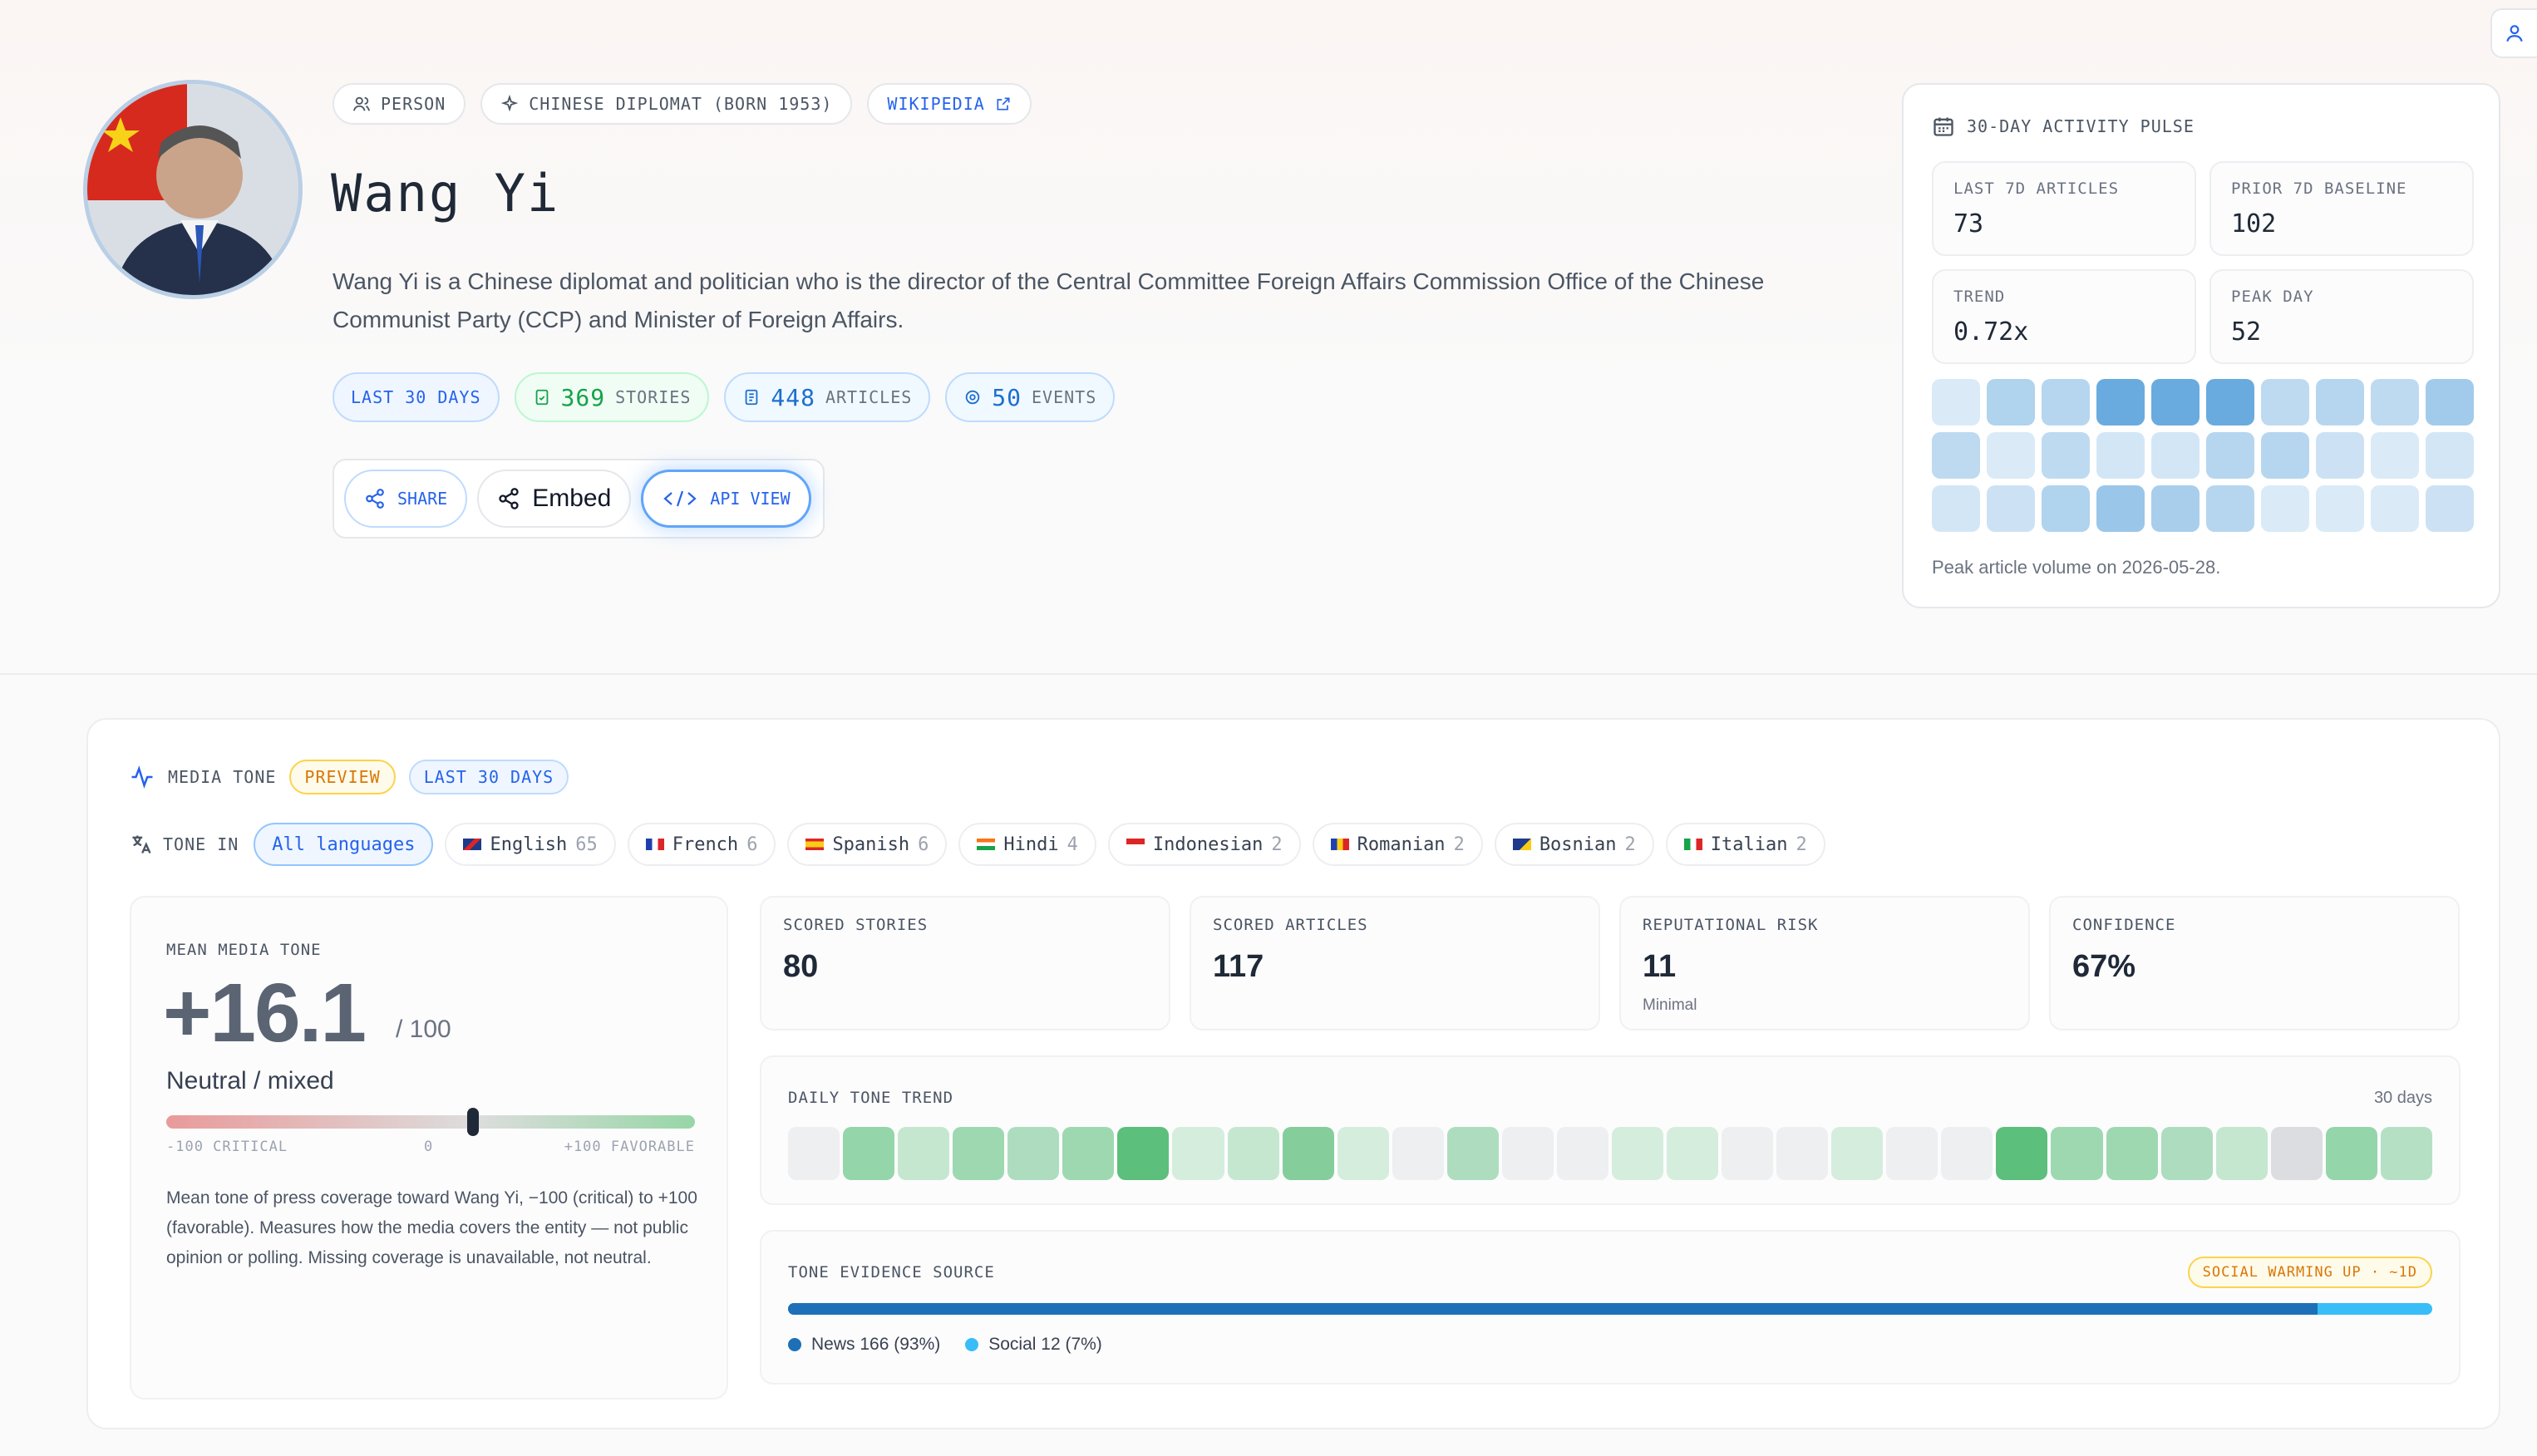 This screenshot has width=2537, height=1456. Describe the element at coordinates (555, 499) in the screenshot. I see `embed-button: Embed` at that location.